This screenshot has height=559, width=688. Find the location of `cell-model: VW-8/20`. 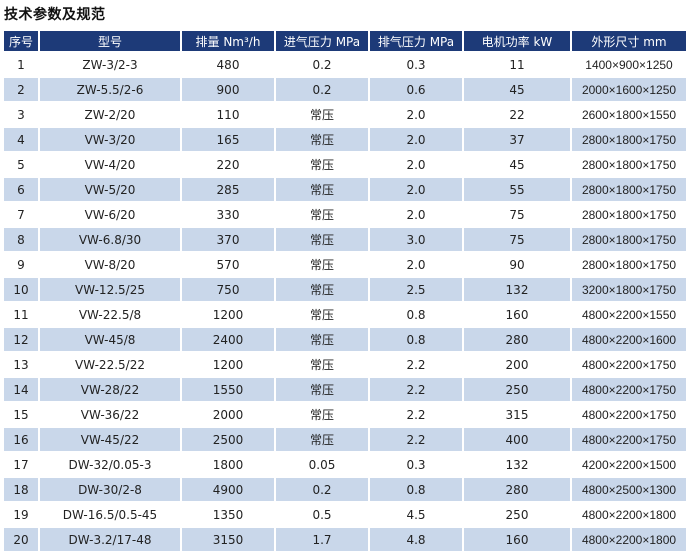

cell-model: VW-8/20 is located at coordinates (110, 264).